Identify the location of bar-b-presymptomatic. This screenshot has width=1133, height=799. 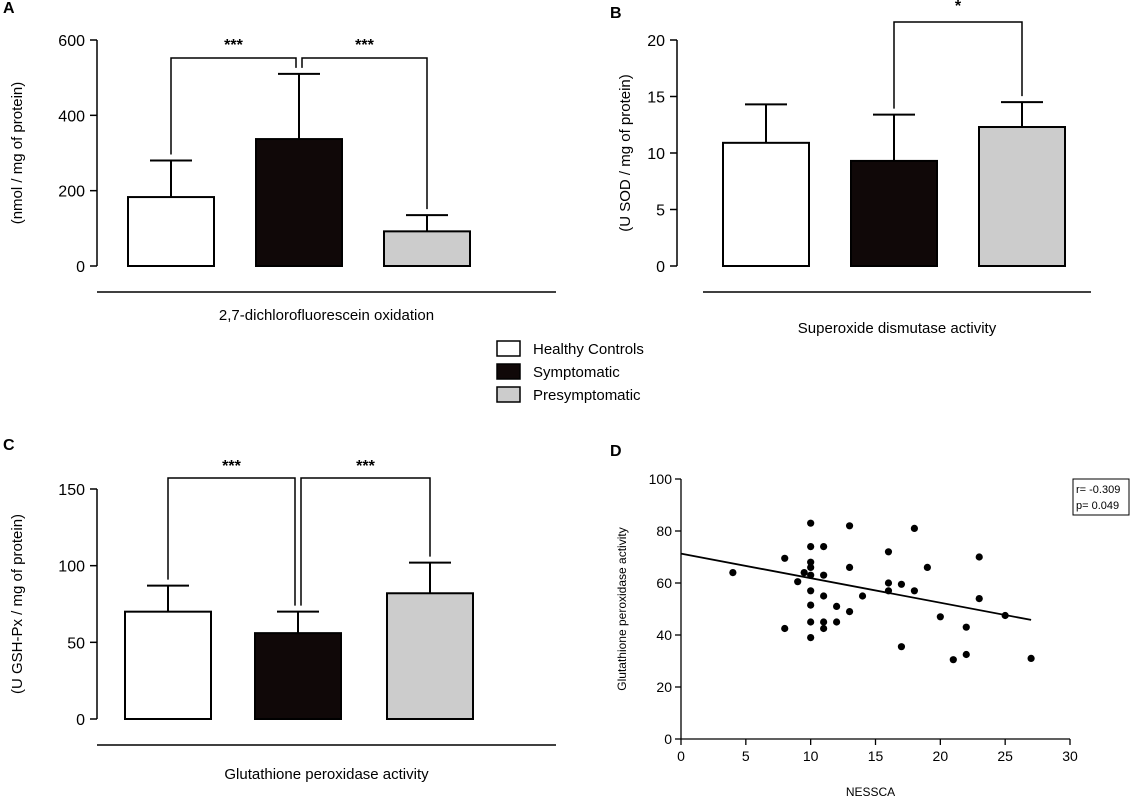
(1022, 197).